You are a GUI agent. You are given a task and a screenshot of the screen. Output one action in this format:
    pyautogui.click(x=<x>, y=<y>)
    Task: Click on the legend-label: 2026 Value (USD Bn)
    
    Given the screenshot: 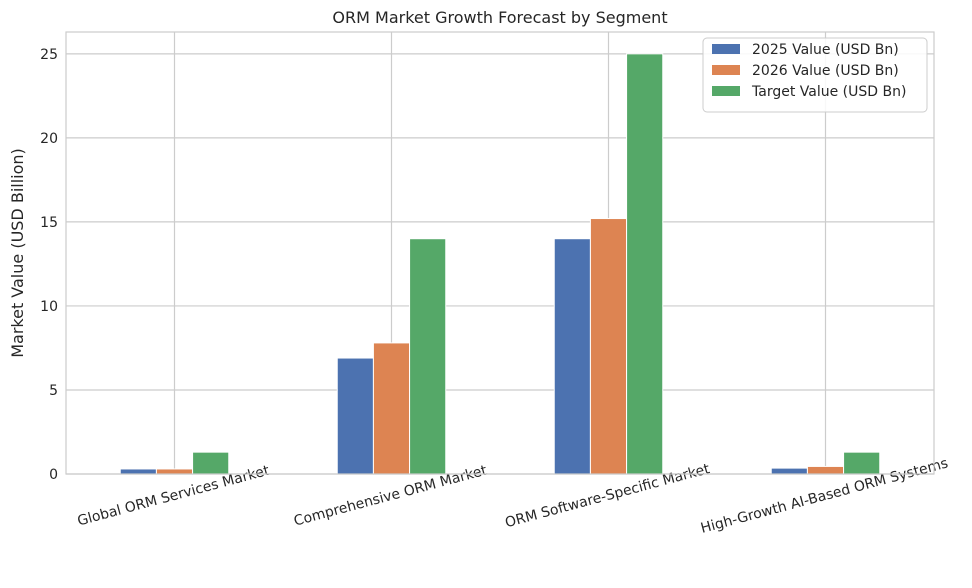 What is the action you would take?
    pyautogui.click(x=825, y=71)
    